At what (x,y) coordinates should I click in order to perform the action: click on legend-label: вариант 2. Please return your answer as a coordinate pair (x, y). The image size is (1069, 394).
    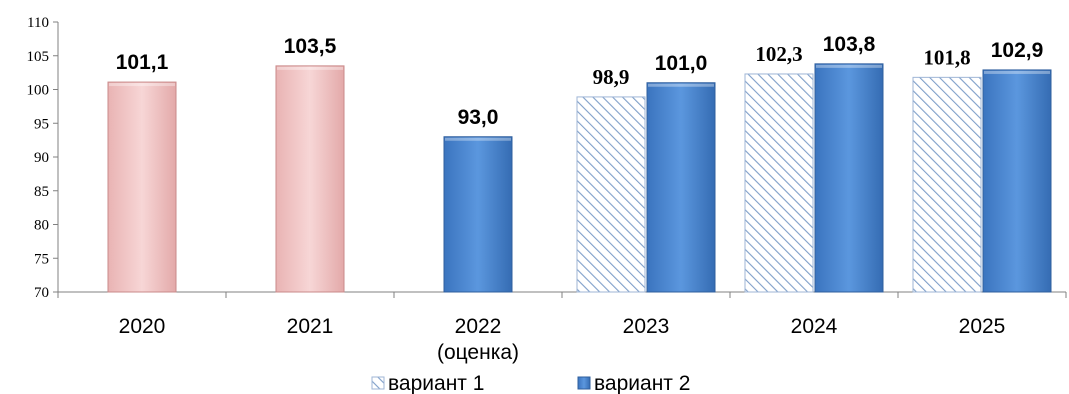
    Looking at the image, I should click on (642, 383).